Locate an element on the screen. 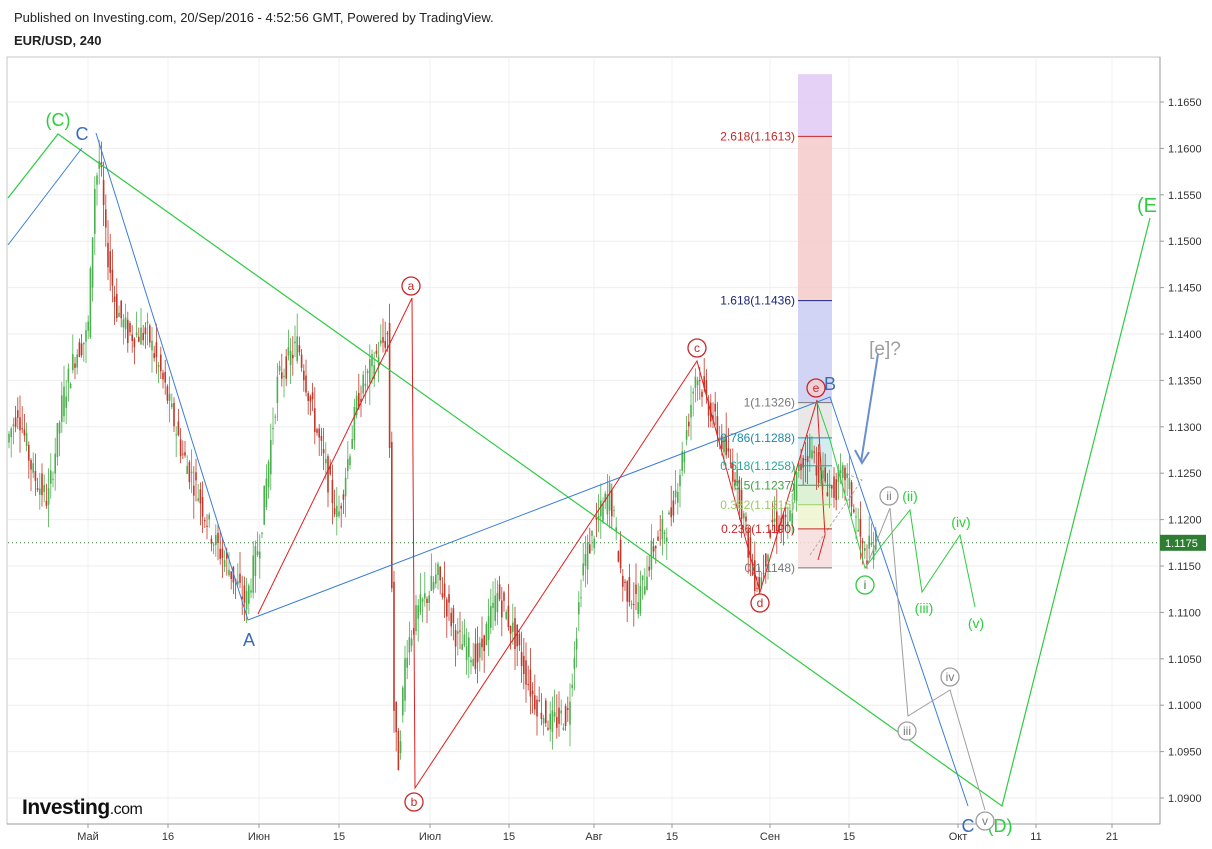  gray-dashed-line is located at coordinates (836, 512).